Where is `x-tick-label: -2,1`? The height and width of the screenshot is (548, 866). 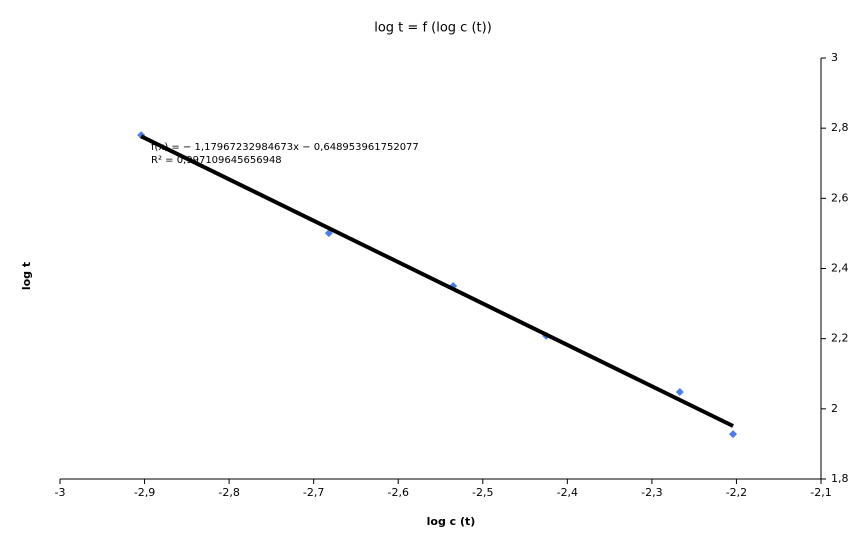
x-tick-label: -2,1 is located at coordinates (820, 492).